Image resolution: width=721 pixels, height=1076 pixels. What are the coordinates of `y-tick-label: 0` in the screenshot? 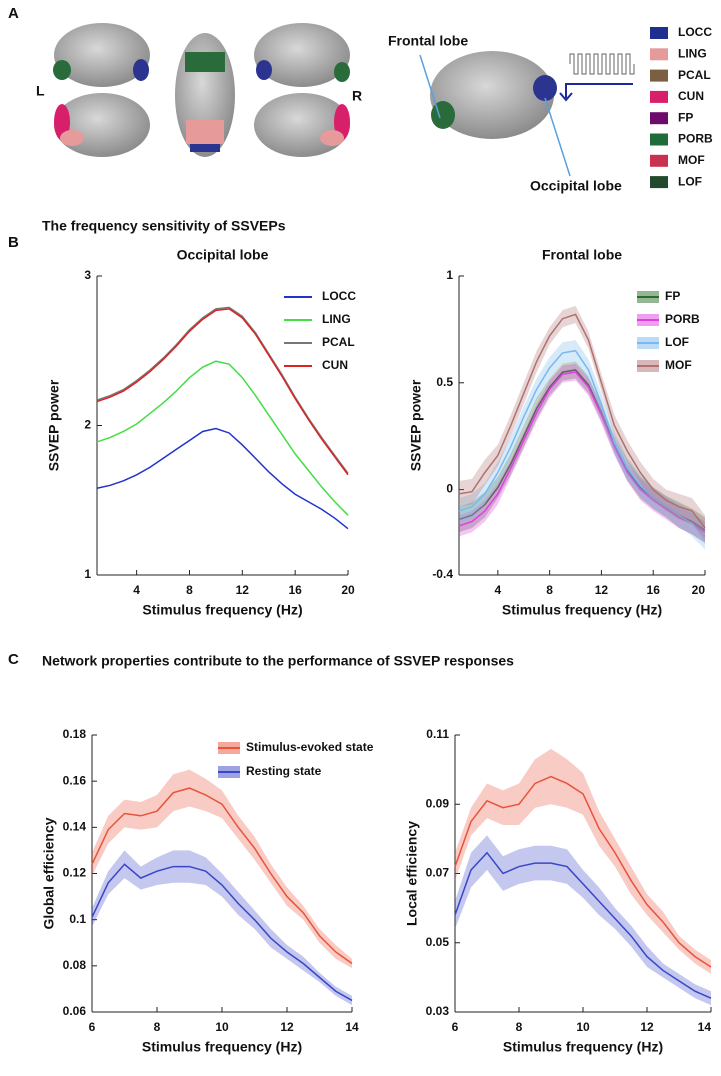 It's located at (449, 489).